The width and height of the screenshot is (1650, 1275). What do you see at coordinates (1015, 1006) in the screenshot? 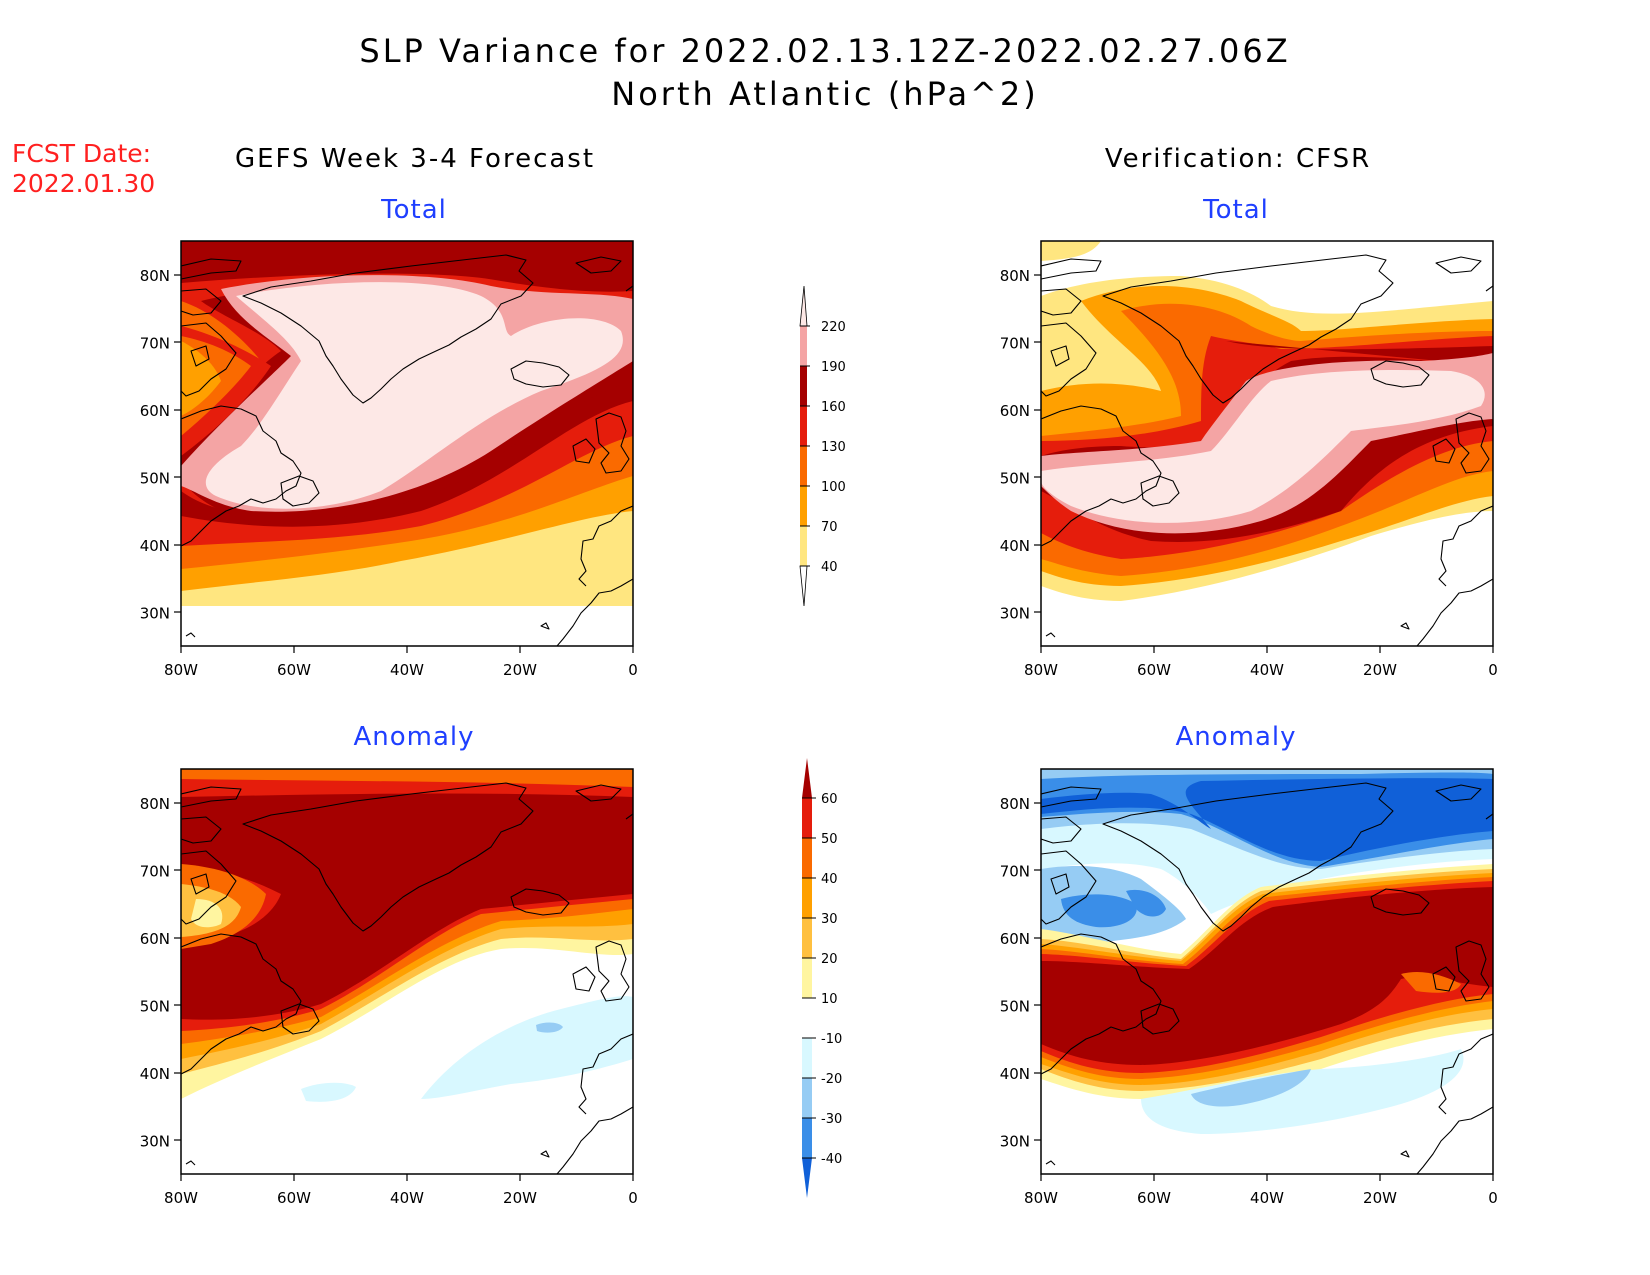
I see `lat-tick-label-cfsr-anomaly: 50N` at bounding box center [1015, 1006].